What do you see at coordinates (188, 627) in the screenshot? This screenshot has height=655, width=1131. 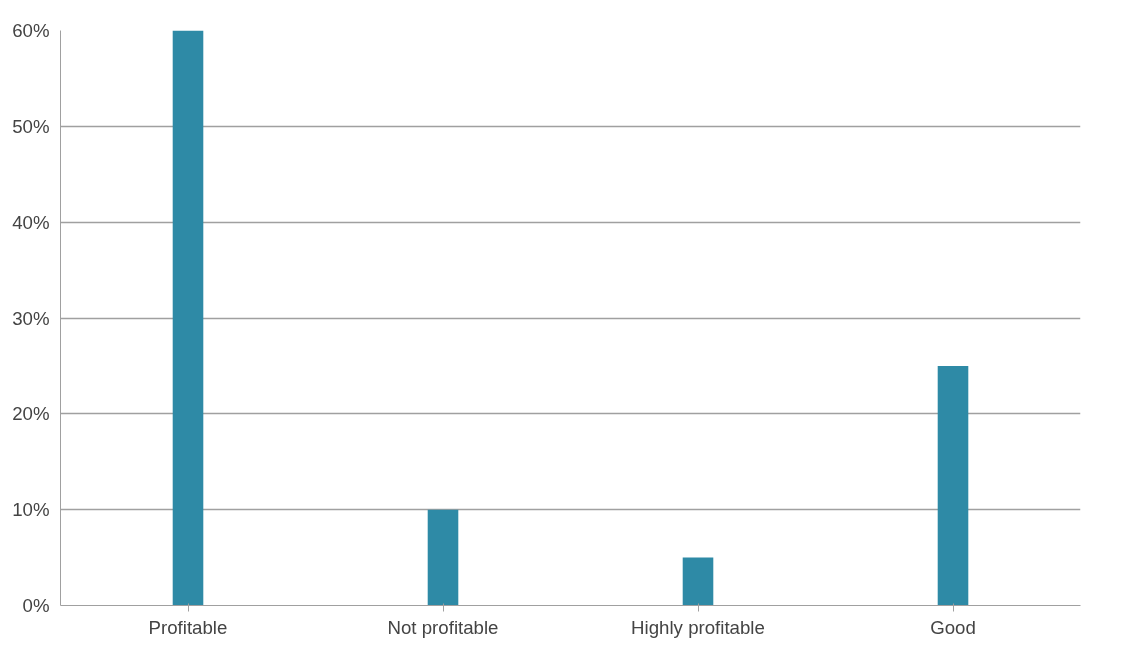 I see `x-tick-label: Profitable` at bounding box center [188, 627].